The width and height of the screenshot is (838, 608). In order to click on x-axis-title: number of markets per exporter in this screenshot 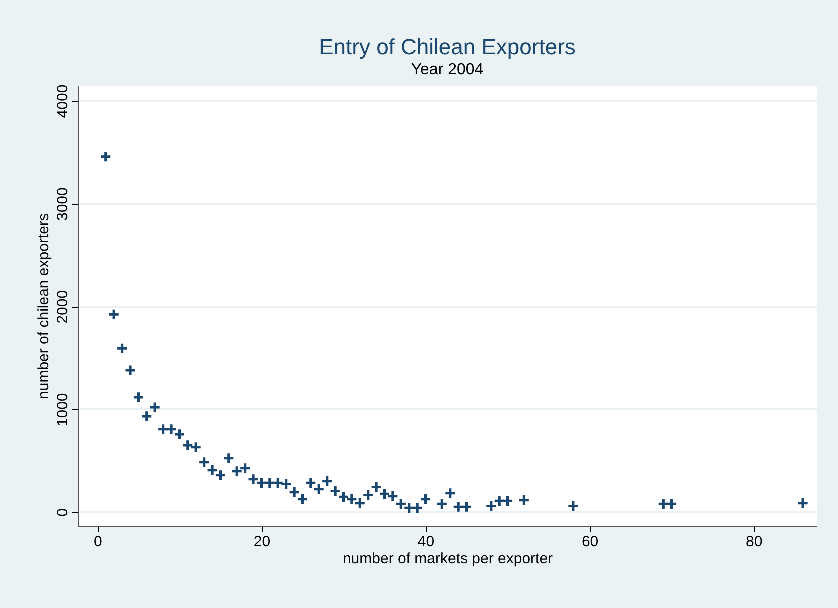, I will do `click(448, 559)`.